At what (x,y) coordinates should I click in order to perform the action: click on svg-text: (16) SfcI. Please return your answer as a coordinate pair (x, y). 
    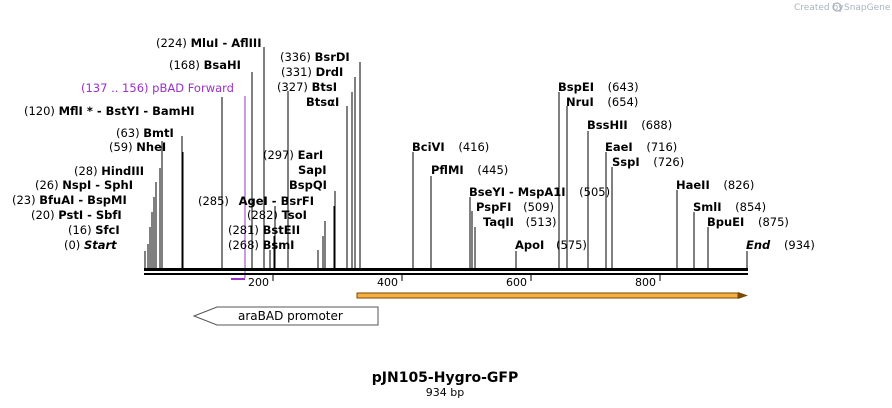
    Looking at the image, I should click on (94, 230).